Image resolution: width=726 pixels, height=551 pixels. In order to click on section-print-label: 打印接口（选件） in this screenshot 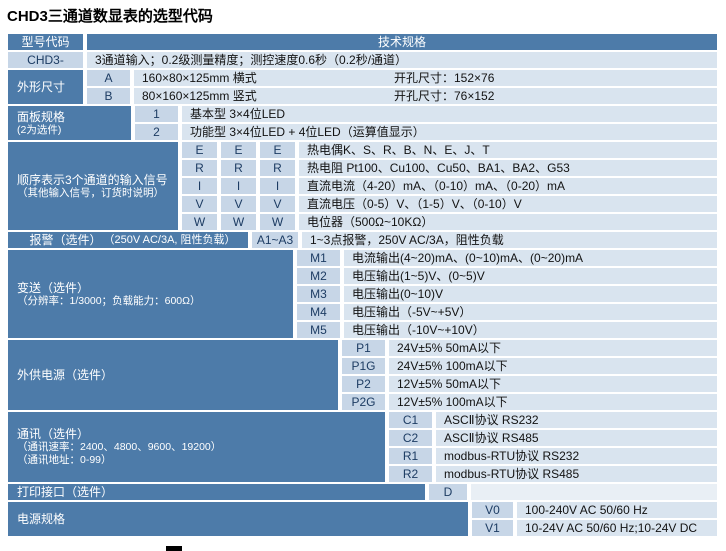, I will do `click(216, 492)`.